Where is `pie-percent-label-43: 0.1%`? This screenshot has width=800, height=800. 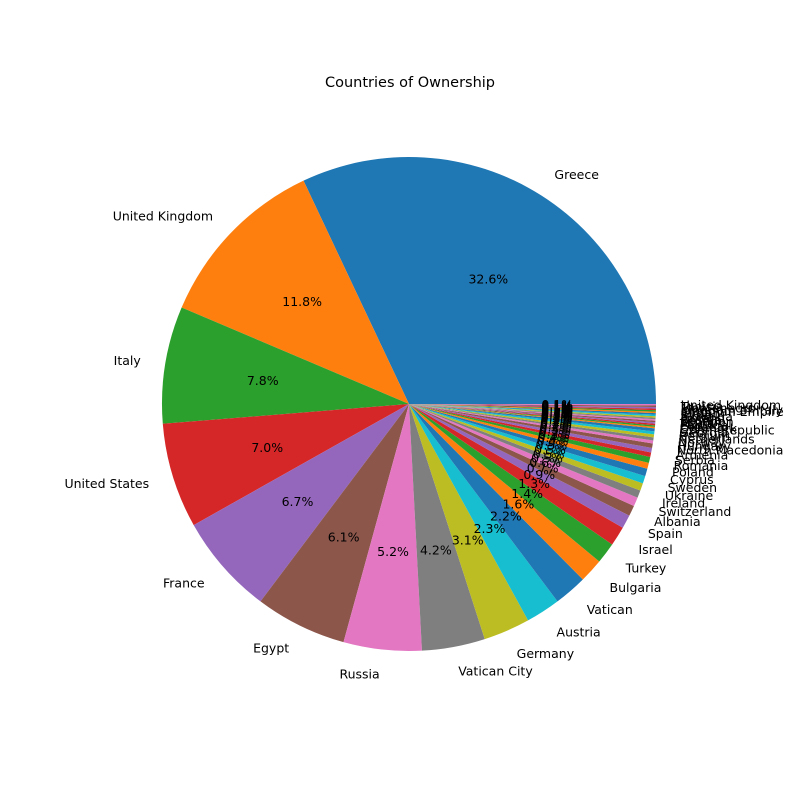
pie-percent-label-43: 0.1% is located at coordinates (557, 407).